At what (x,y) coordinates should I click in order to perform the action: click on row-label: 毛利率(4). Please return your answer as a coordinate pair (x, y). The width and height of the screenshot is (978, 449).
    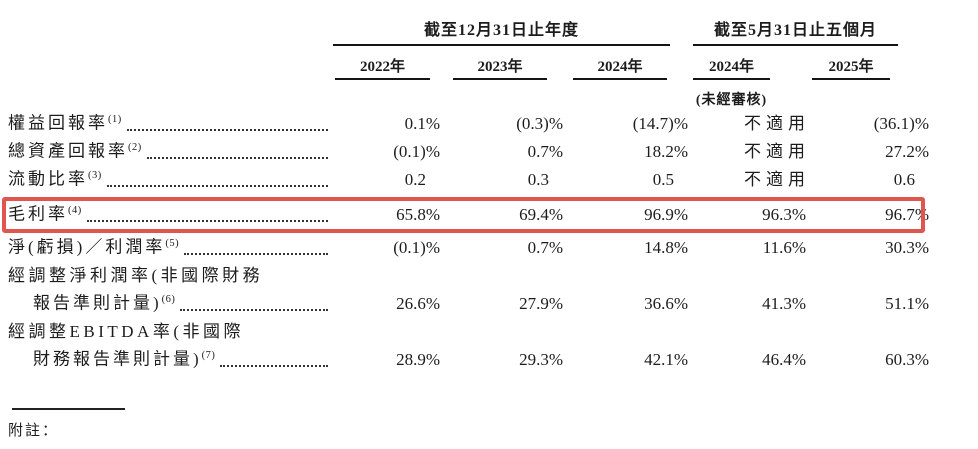
    Looking at the image, I should click on (45, 214).